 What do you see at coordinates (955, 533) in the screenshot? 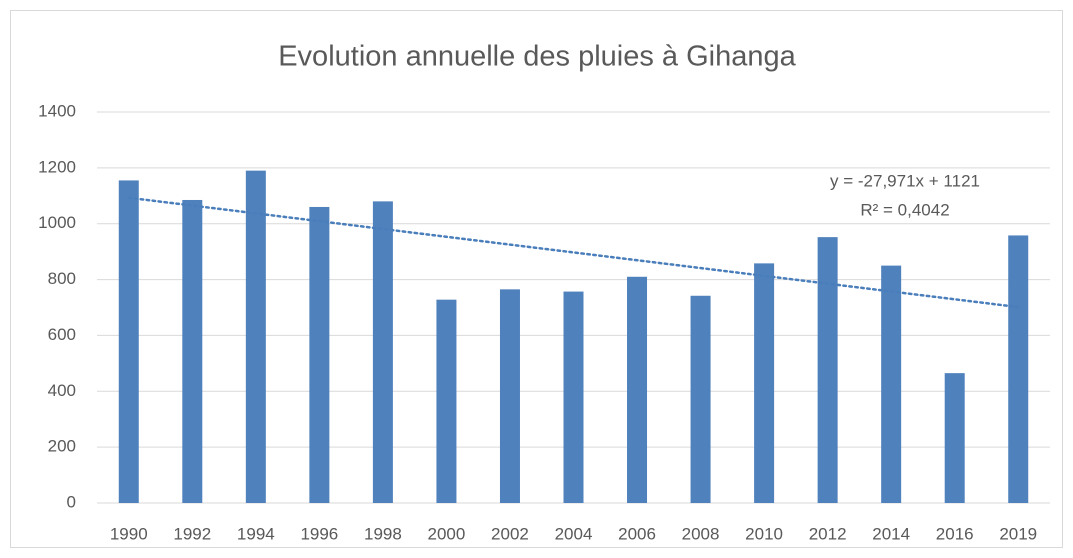
I see `x-tick-label: 2016` at bounding box center [955, 533].